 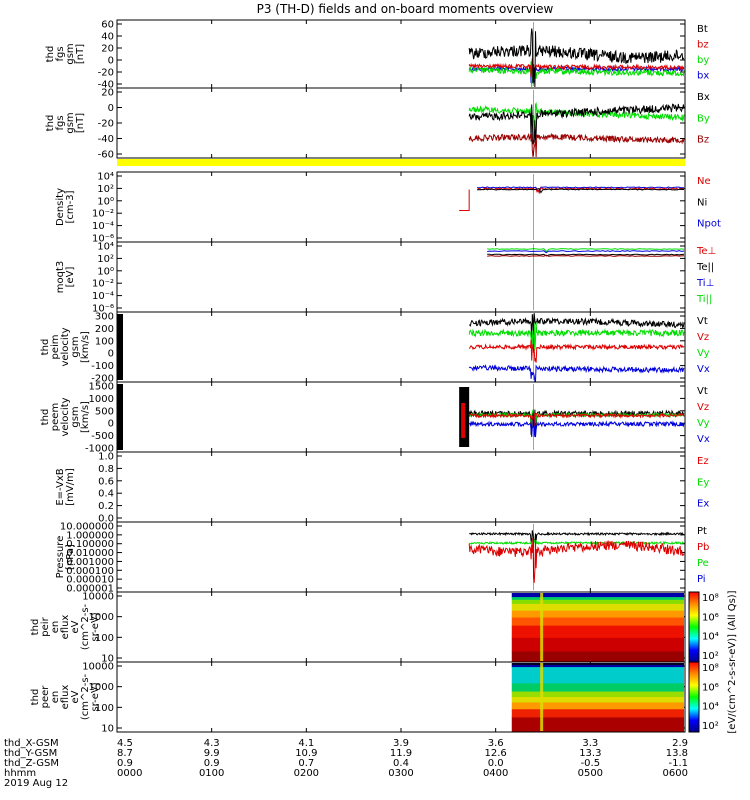 I want to click on footer-value: 0100, so click(x=211, y=773).